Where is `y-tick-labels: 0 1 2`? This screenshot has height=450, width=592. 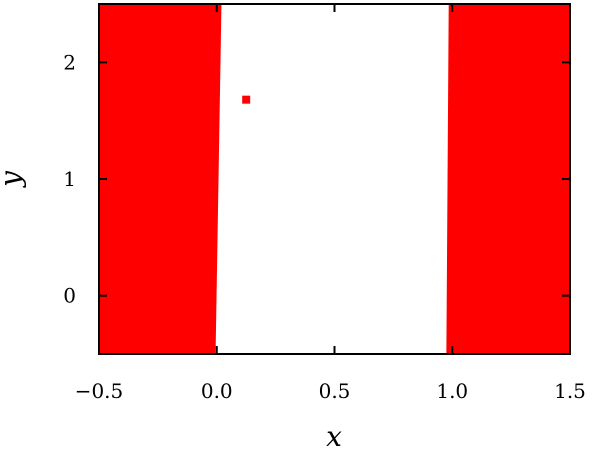
y-tick-labels: 0 1 2 is located at coordinates (69, 178).